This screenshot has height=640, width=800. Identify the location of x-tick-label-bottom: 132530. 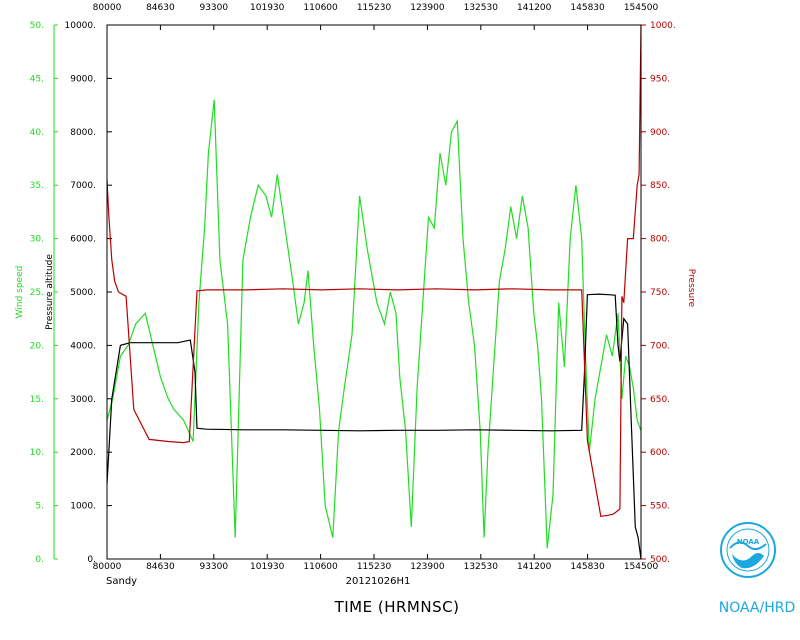
(481, 567).